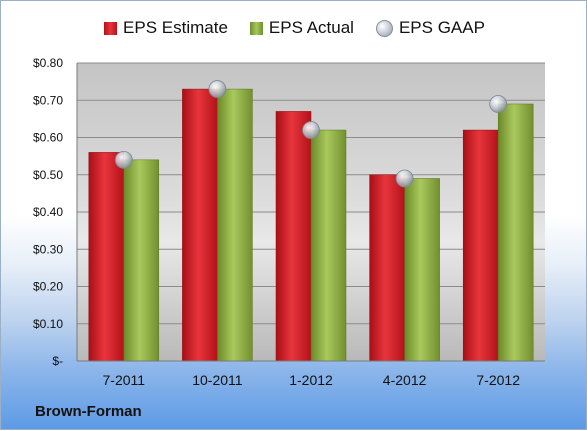  Describe the element at coordinates (48, 63) in the screenshot. I see `y-tick-label: $0.80` at that location.